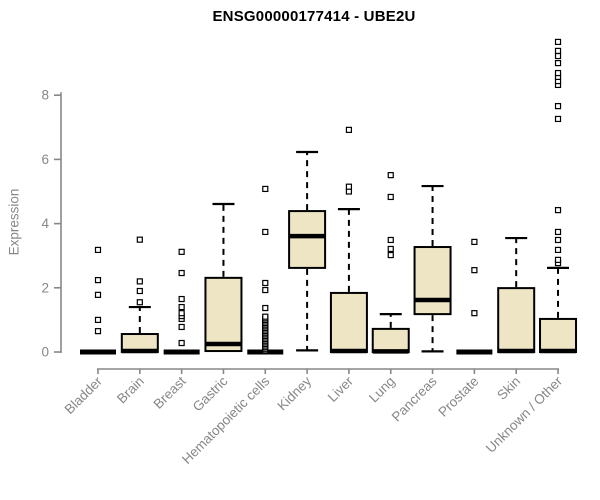 This screenshot has height=500, width=600. What do you see at coordinates (45, 223) in the screenshot?
I see `y-tick-label: 4` at bounding box center [45, 223].